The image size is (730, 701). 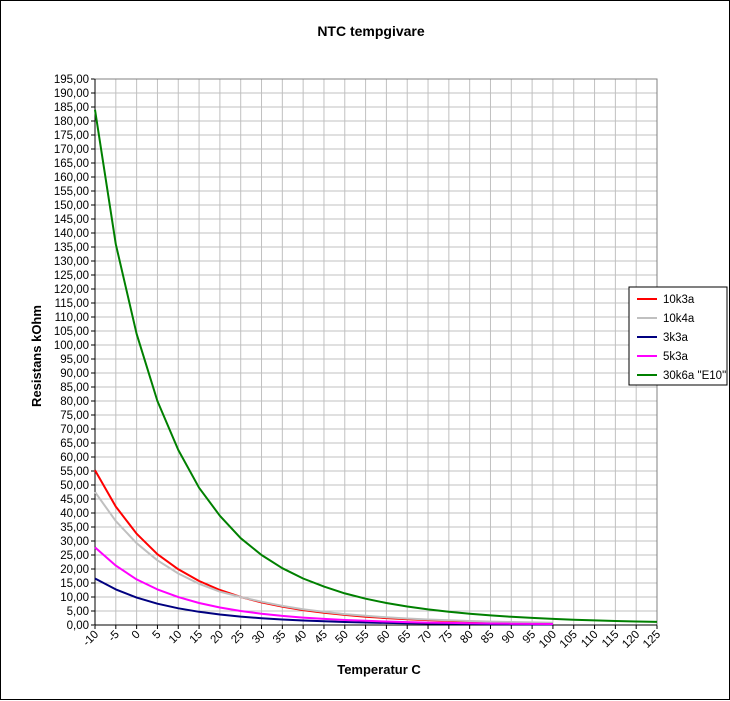 What do you see at coordinates (74, 458) in the screenshot?
I see `y-tick-label: 60,00` at bounding box center [74, 458].